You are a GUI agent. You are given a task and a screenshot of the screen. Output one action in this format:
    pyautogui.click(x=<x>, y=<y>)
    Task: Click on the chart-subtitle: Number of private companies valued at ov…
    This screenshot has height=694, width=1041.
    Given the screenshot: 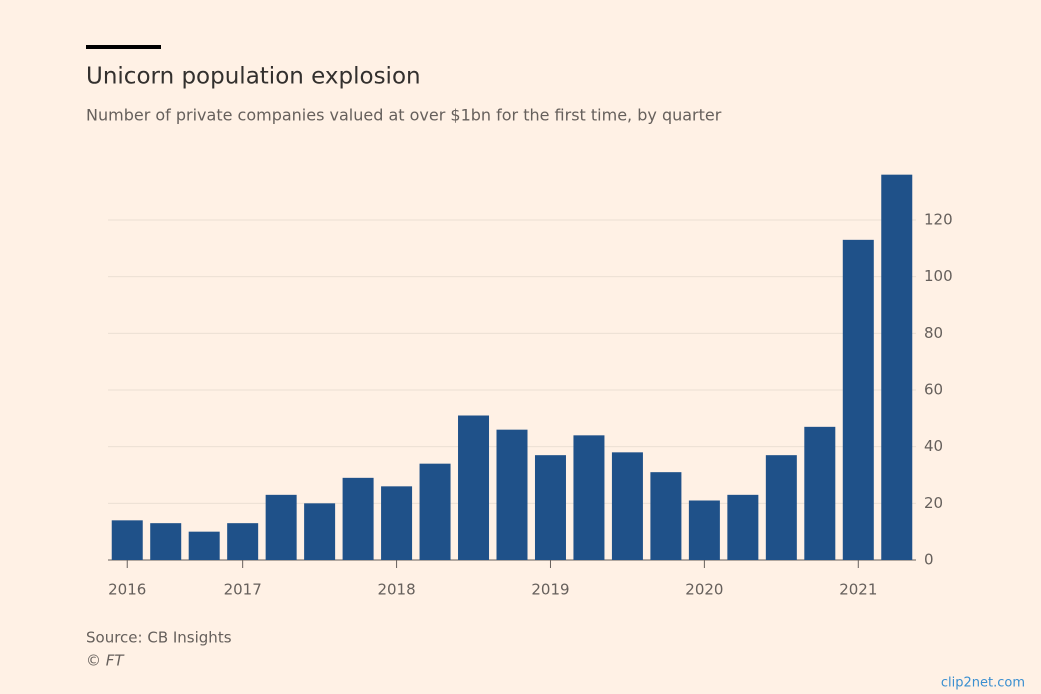 What is the action you would take?
    pyautogui.click(x=404, y=115)
    